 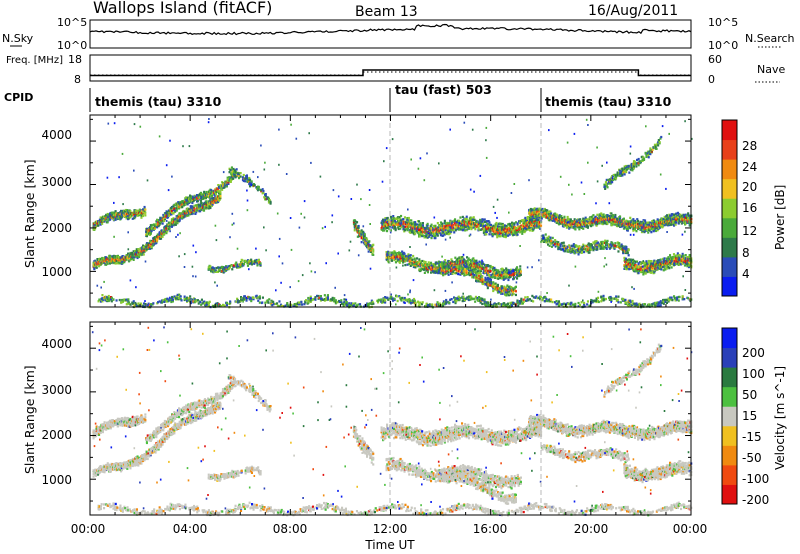 What do you see at coordinates (749, 231) in the screenshot?
I see `power-cb-12: 12` at bounding box center [749, 231].